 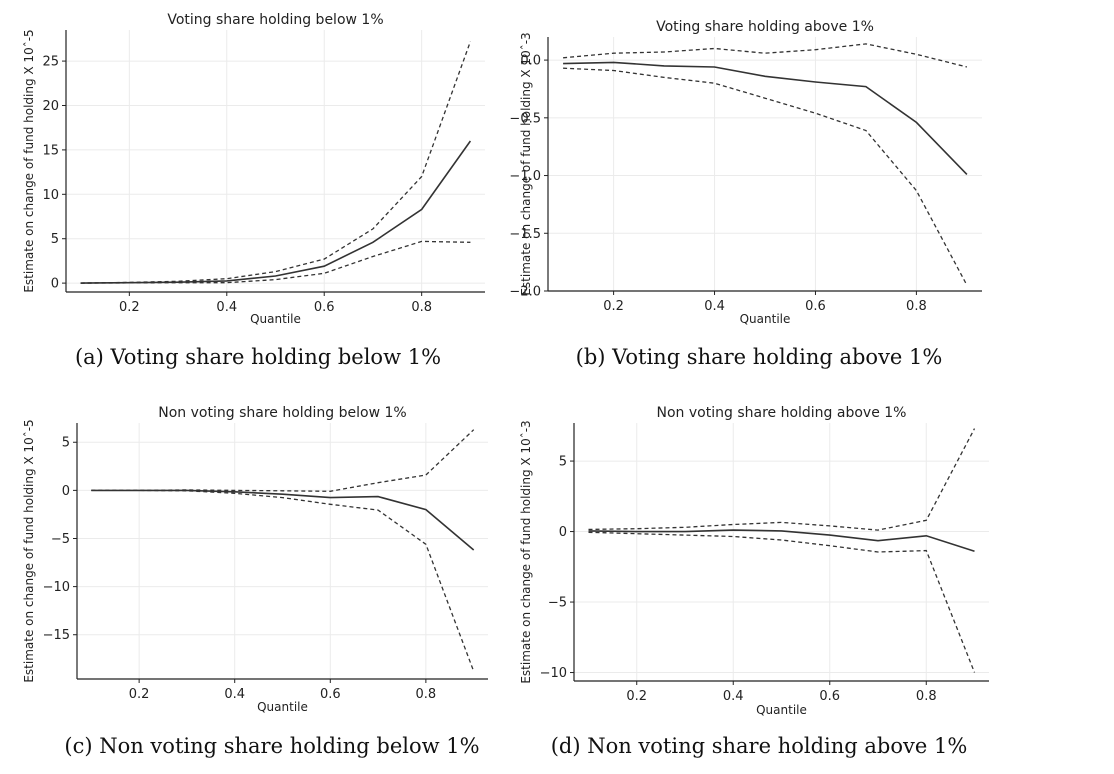 What do you see at coordinates (50, 150) in the screenshot?
I see `y-tick-label: 15` at bounding box center [50, 150].